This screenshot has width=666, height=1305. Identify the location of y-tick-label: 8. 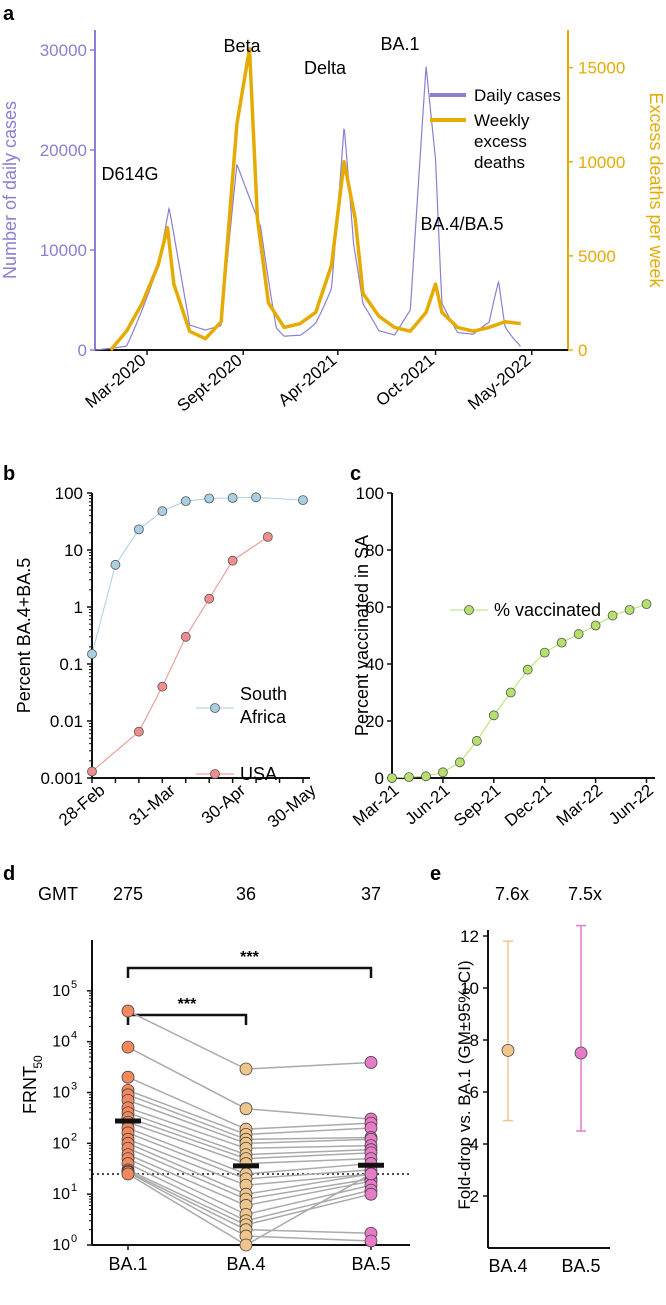
(474, 1040).